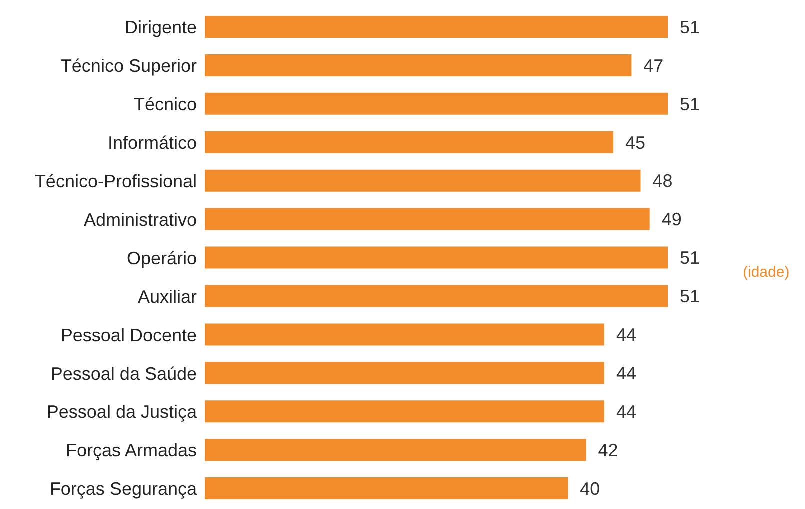 The height and width of the screenshot is (509, 805). Describe the element at coordinates (766, 272) in the screenshot. I see `text: (idade)` at that location.